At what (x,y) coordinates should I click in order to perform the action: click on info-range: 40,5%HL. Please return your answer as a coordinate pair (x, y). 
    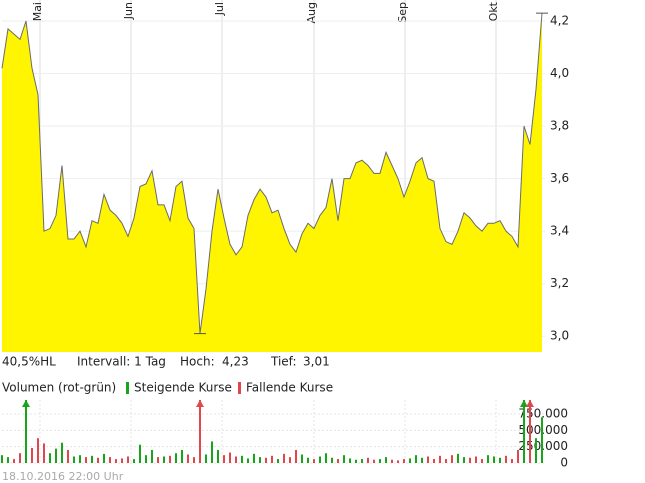
    Looking at the image, I should click on (29, 362).